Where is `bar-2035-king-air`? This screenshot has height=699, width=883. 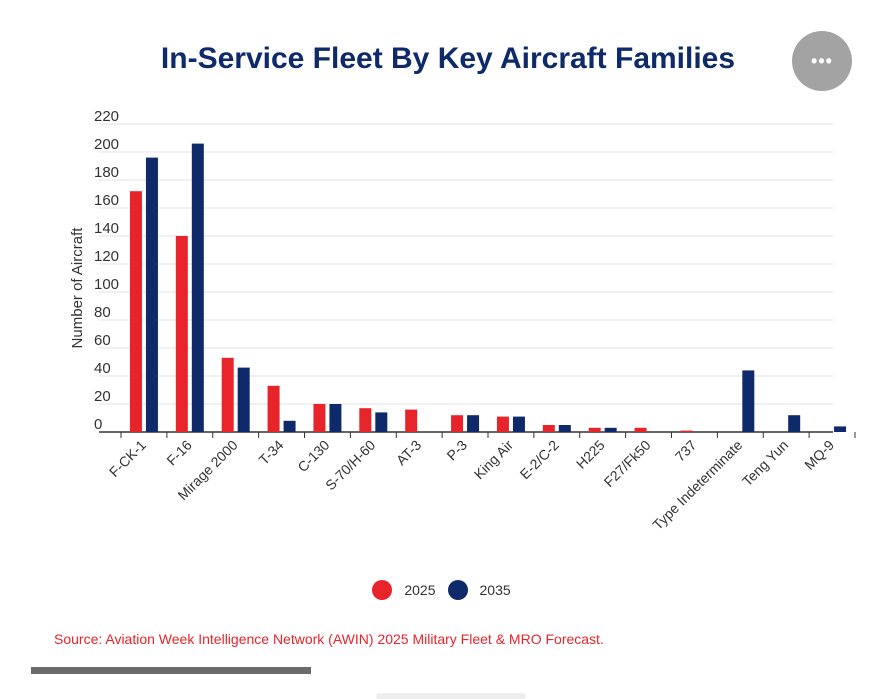
bar-2035-king-air is located at coordinates (518, 424).